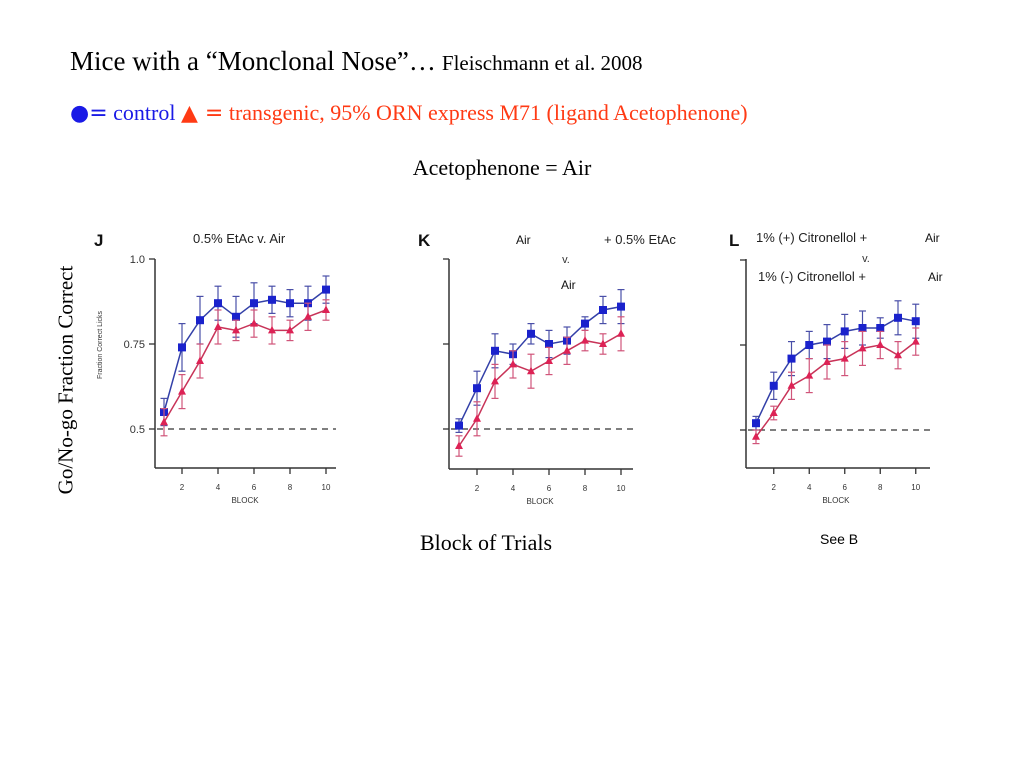  Describe the element at coordinates (98, 240) in the screenshot. I see `panel-letter: J` at that location.